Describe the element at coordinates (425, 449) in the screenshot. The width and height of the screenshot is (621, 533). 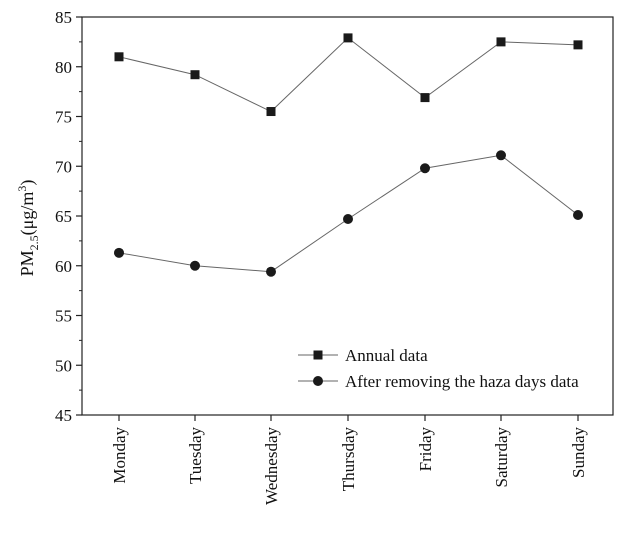
I see `x-tick-label-friday: Friday` at that location.